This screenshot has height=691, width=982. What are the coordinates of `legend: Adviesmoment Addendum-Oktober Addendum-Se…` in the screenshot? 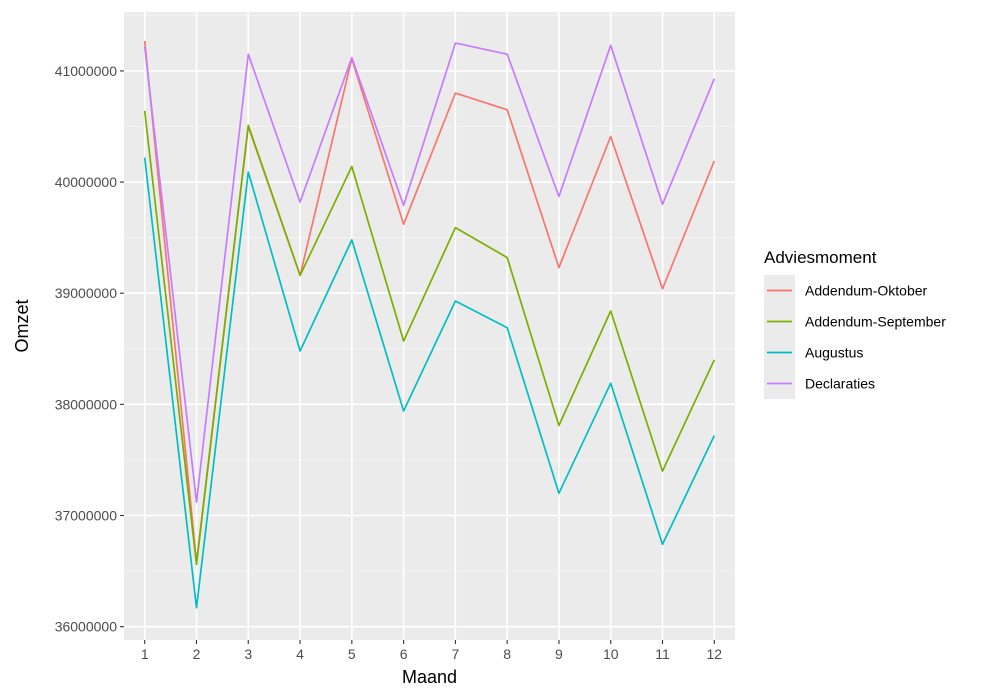 It's located at (855, 323).